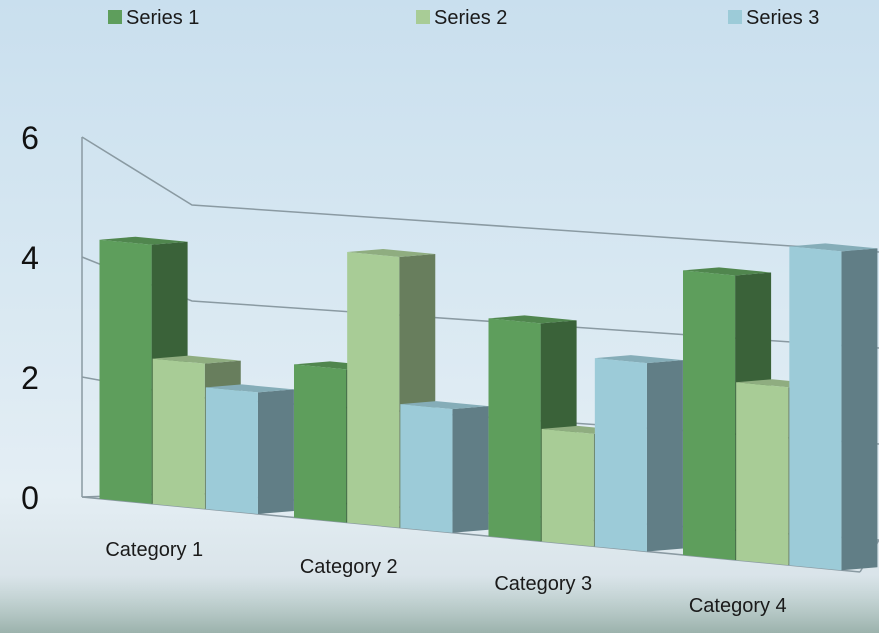 The image size is (879, 633). What do you see at coordinates (154, 550) in the screenshot?
I see `category-label: Category 1` at bounding box center [154, 550].